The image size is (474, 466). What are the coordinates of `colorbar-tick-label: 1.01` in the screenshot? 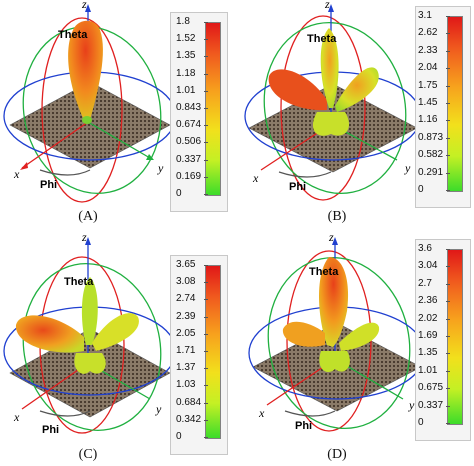 It's located at (186, 90).